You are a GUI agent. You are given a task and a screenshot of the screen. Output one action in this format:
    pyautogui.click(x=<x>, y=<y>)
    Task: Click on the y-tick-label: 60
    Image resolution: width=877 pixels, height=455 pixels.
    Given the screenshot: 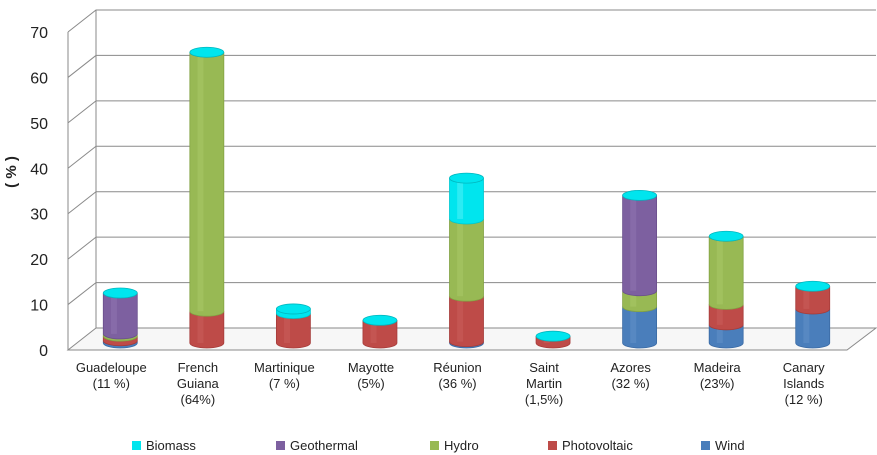 What is the action you would take?
    pyautogui.click(x=39, y=78)
    